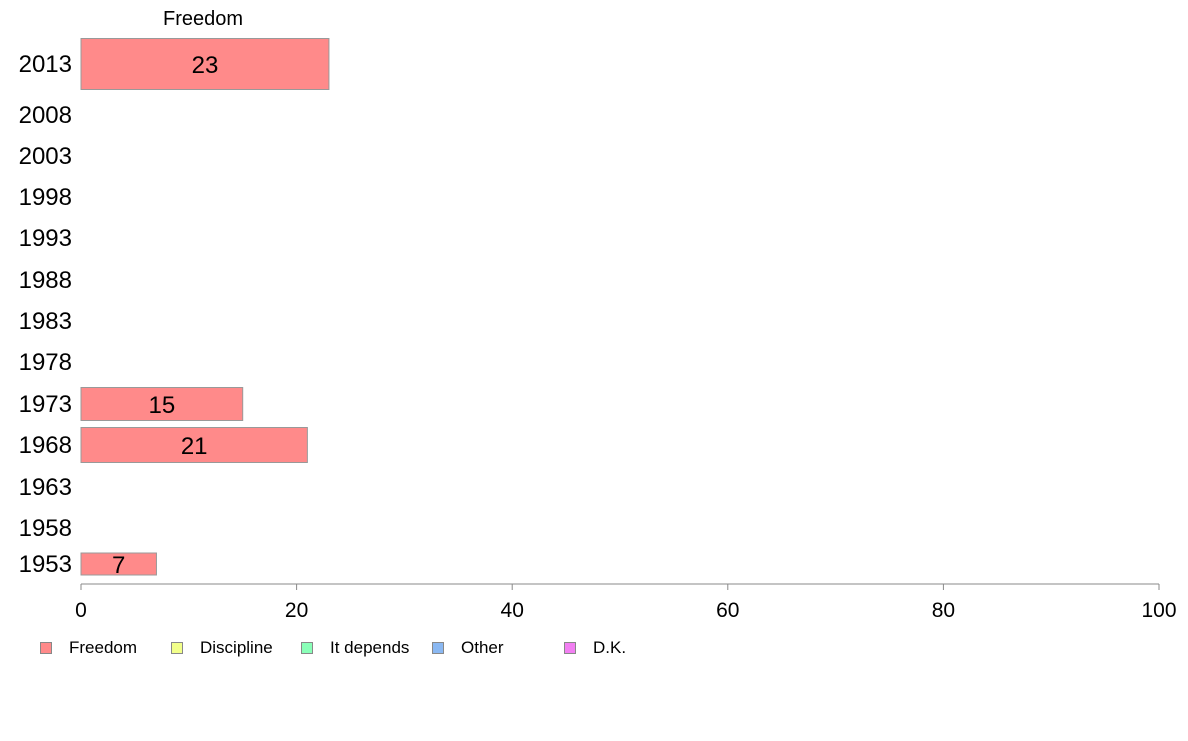  I want to click on category-label: 1958, so click(45, 528).